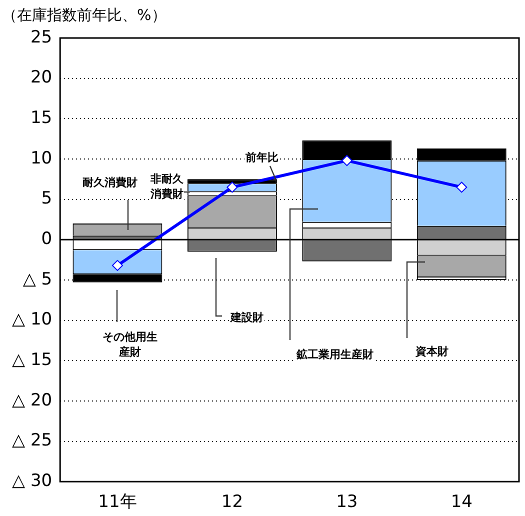 This screenshot has width=525, height=516. I want to click on y-tick-label: 0, so click(46, 239).